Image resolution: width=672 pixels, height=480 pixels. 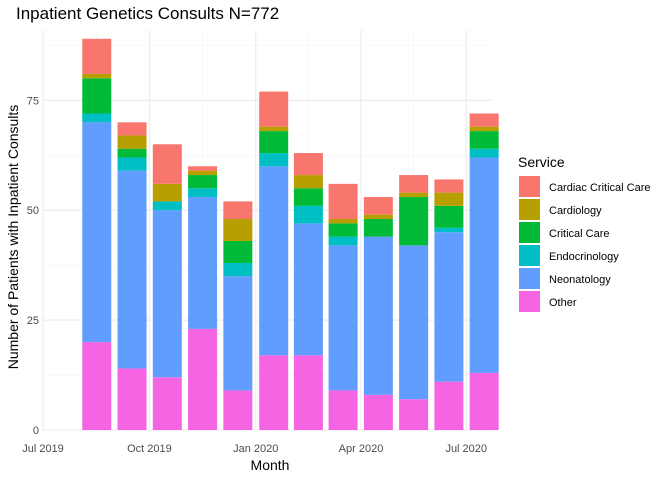 What do you see at coordinates (541, 162) in the screenshot?
I see `legend-title: Service` at bounding box center [541, 162].